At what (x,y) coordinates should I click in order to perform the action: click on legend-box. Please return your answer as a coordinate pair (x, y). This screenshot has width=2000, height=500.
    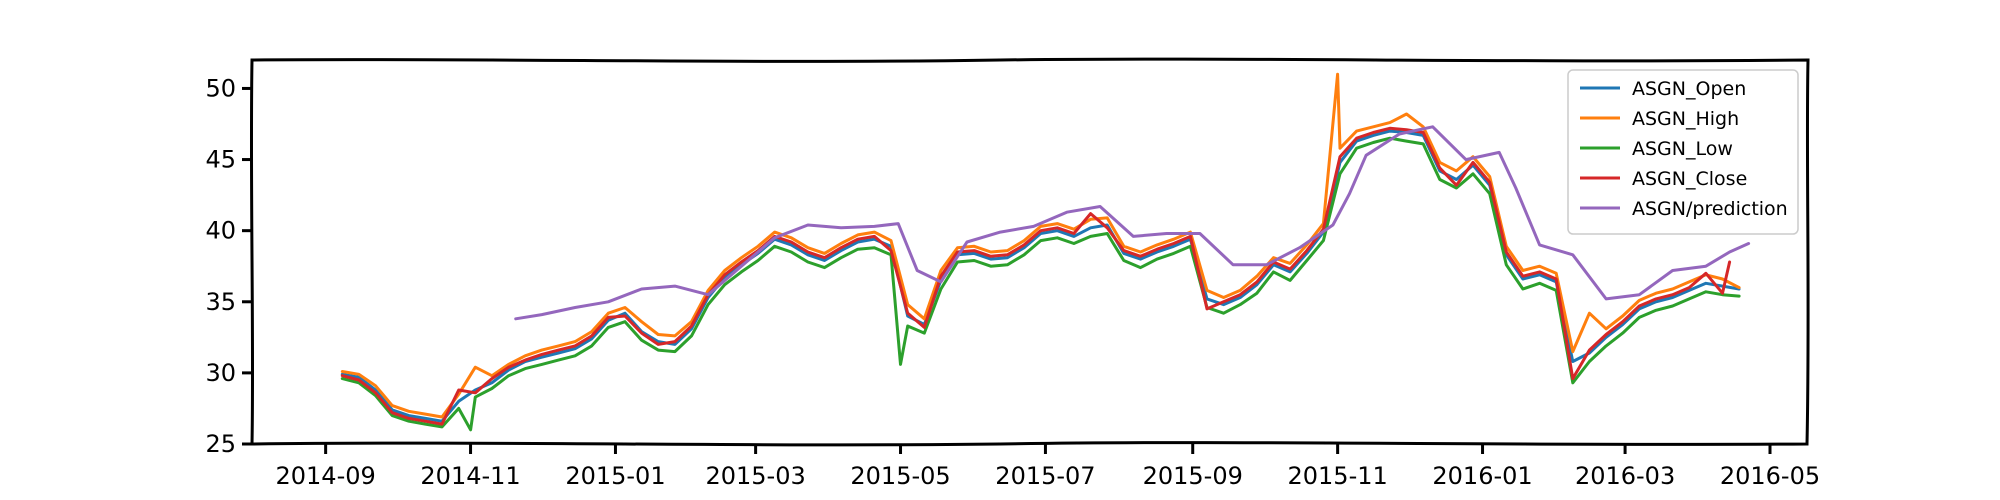
    Looking at the image, I should click on (1683, 152).